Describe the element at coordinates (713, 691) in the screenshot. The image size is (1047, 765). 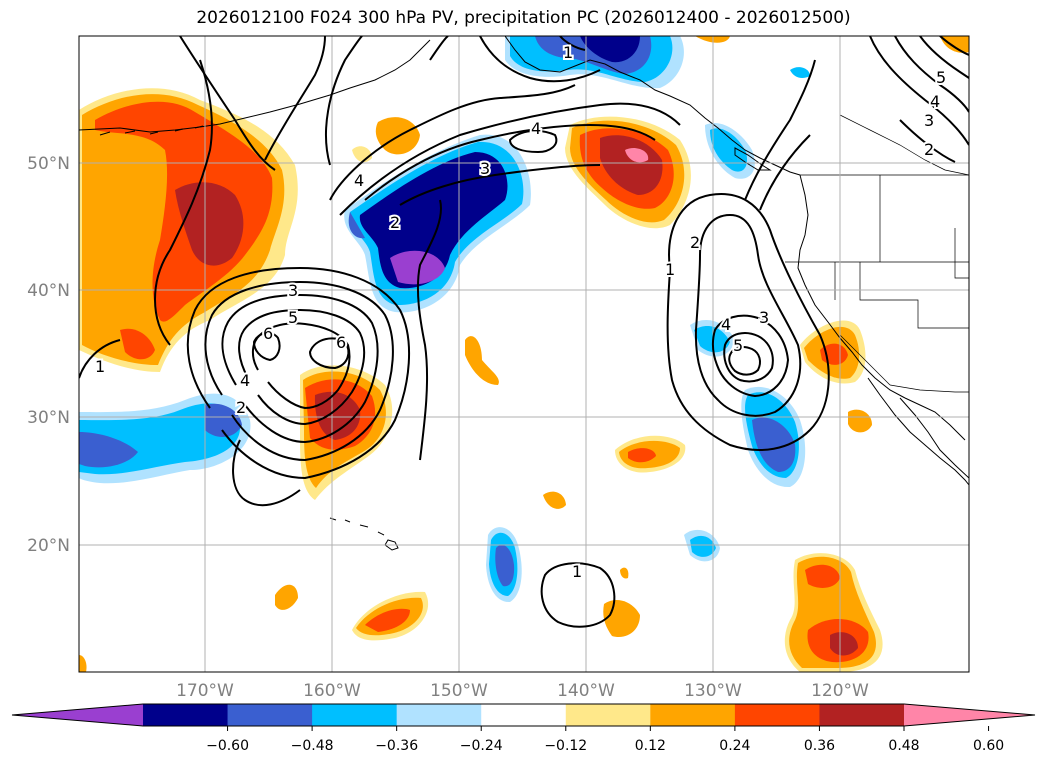
I see `lon-label: 130°W` at that location.